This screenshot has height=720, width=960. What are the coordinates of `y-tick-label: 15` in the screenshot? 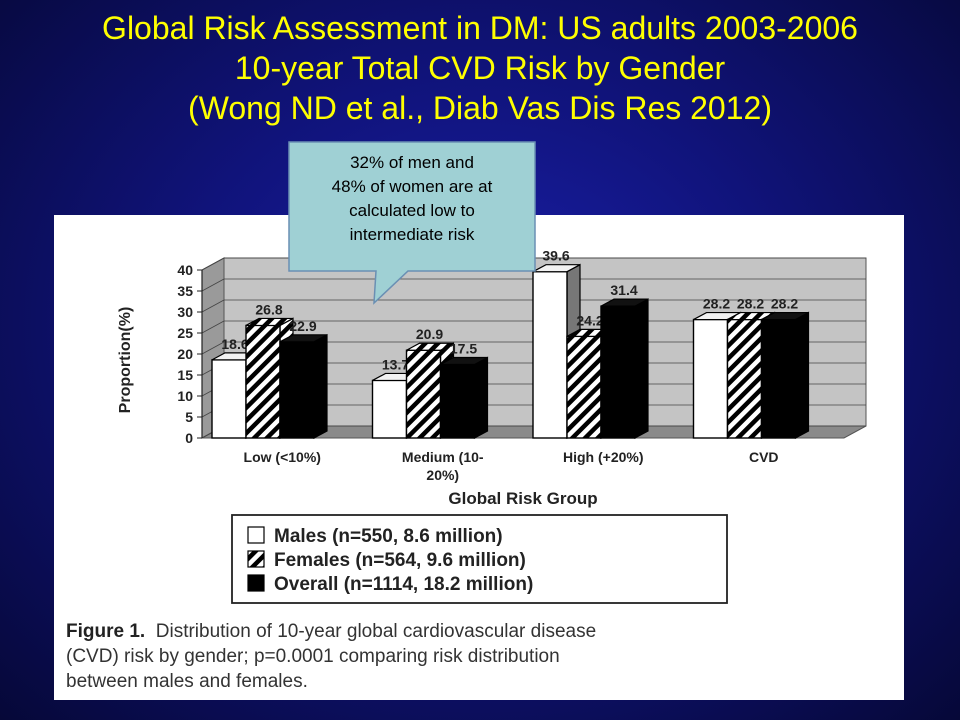 It's located at (185, 375).